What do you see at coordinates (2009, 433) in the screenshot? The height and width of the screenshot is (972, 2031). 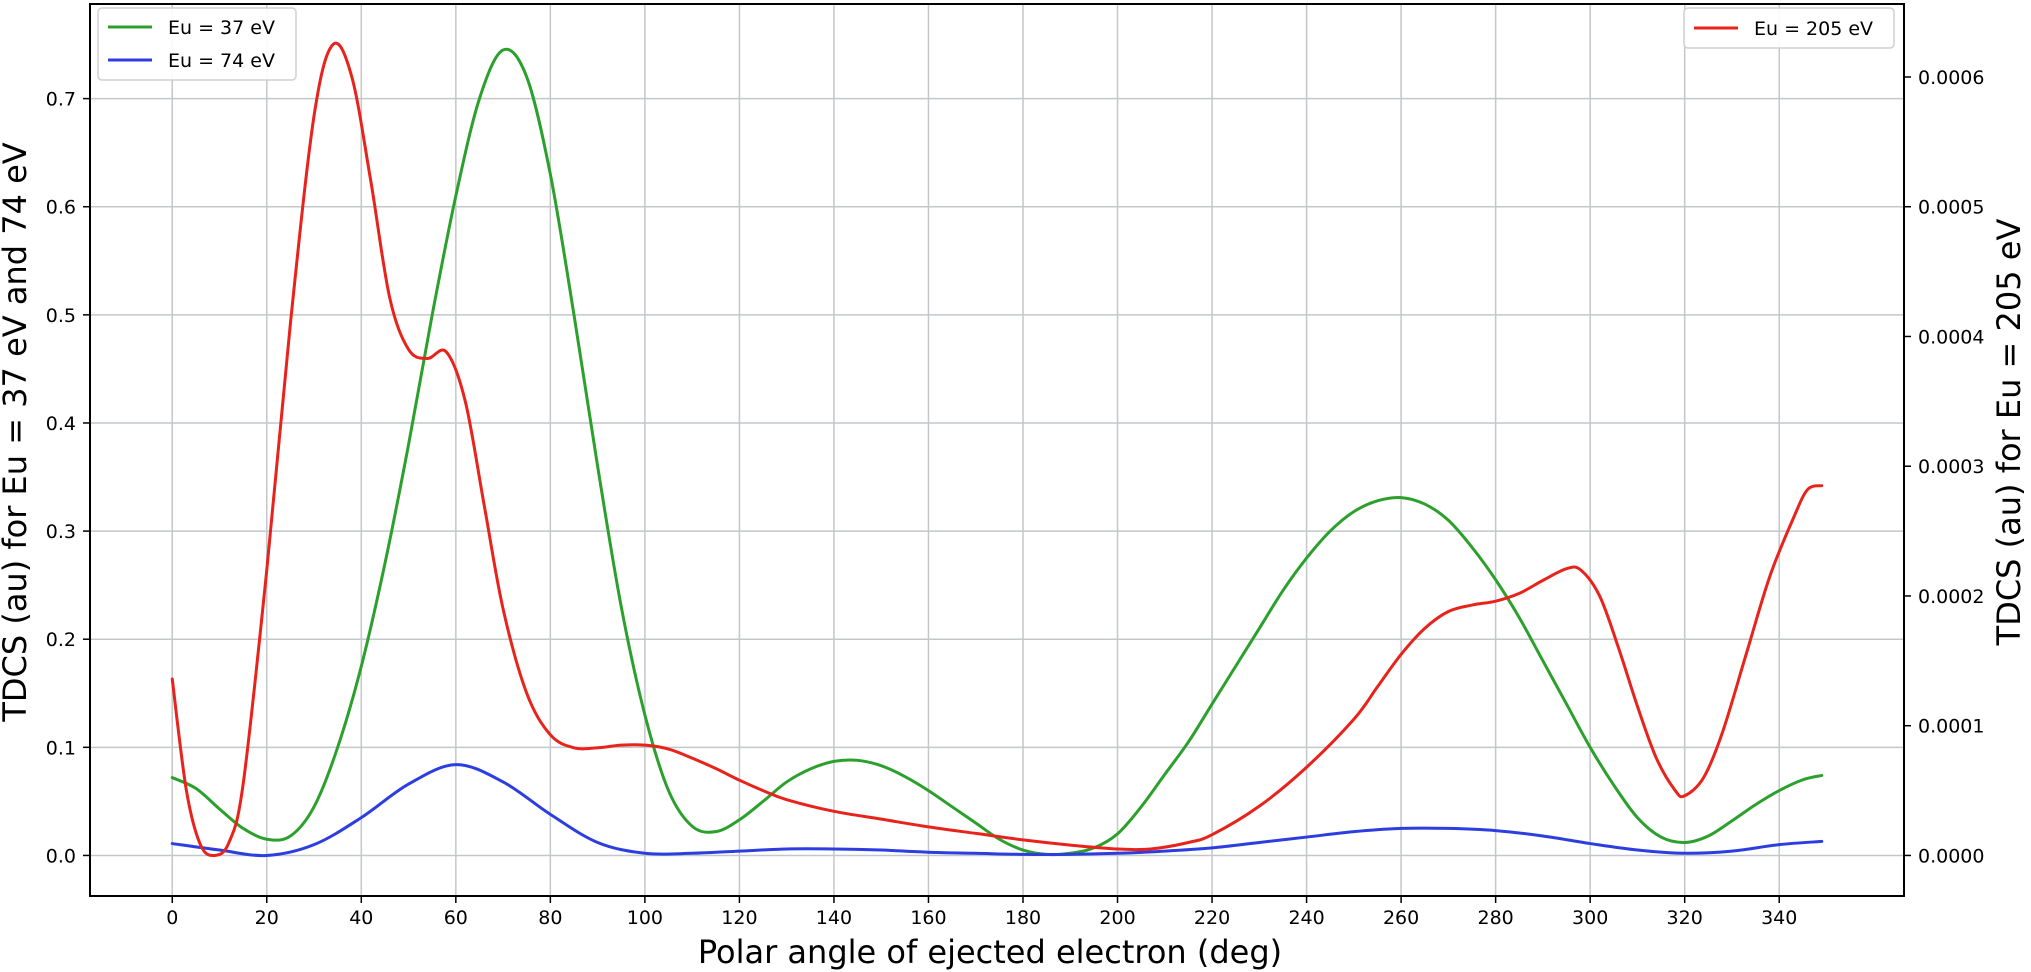 I see `right-y-axis-title: TDCS (au) for Eu = 205 eV` at bounding box center [2009, 433].